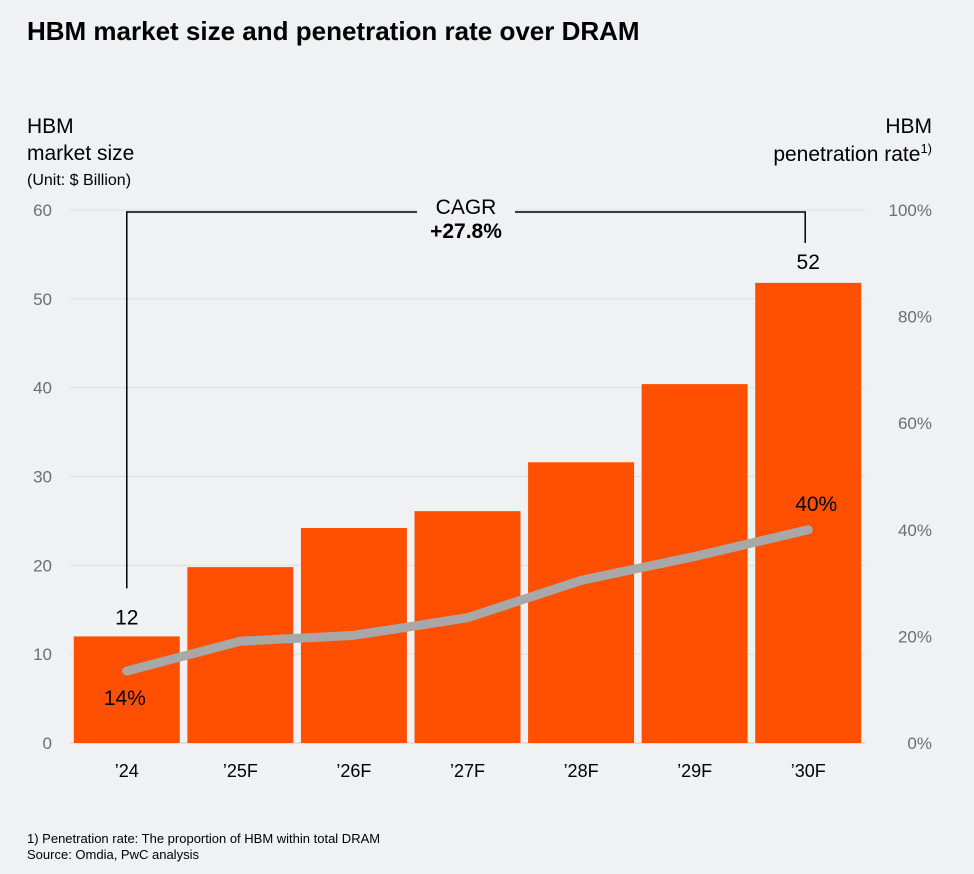 The image size is (974, 874). Describe the element at coordinates (915, 423) in the screenshot. I see `right-tick-label: 60%` at that location.